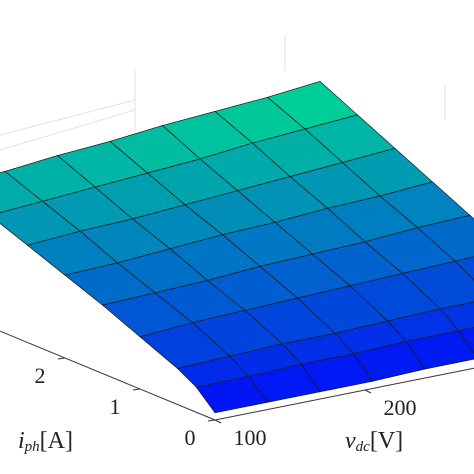  Describe the element at coordinates (344, 394) in the screenshot. I see `x-axis-line` at that location.